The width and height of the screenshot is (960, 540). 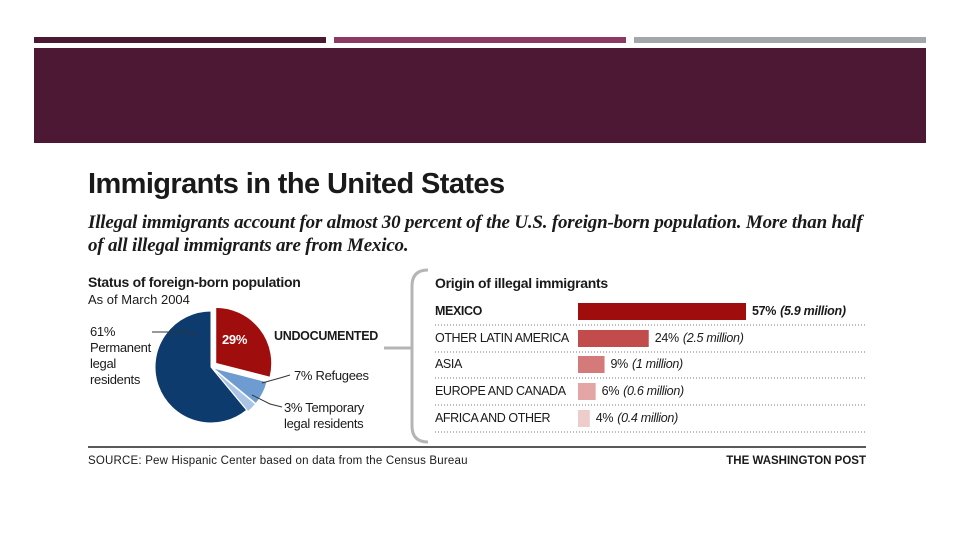 I want to click on pie-chart, so click(x=213, y=365).